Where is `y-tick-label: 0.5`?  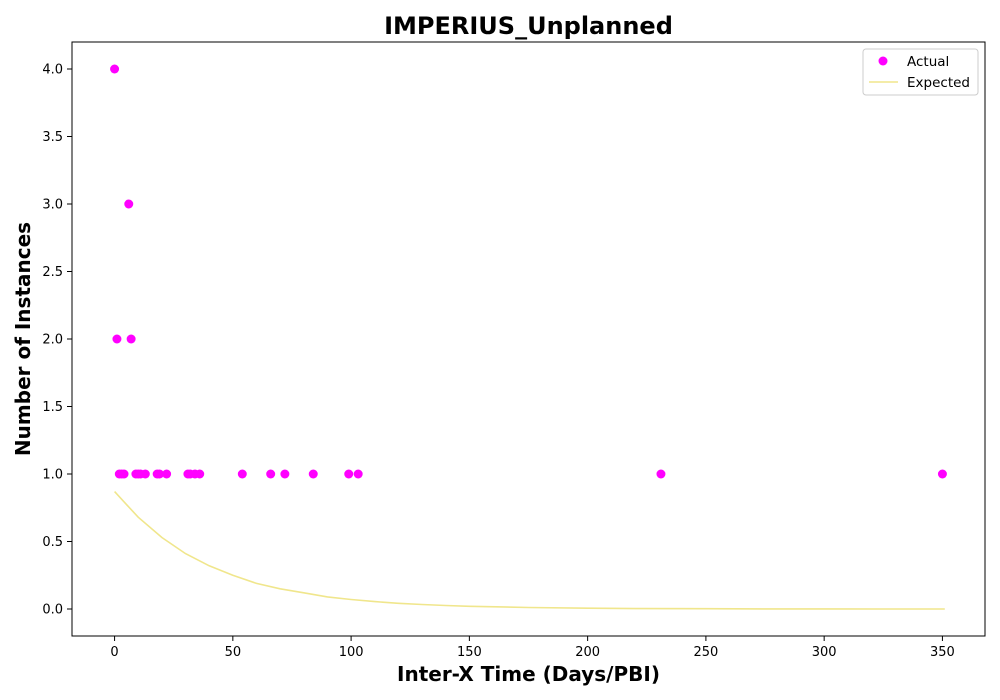 y-tick-label: 0.5 is located at coordinates (52, 542).